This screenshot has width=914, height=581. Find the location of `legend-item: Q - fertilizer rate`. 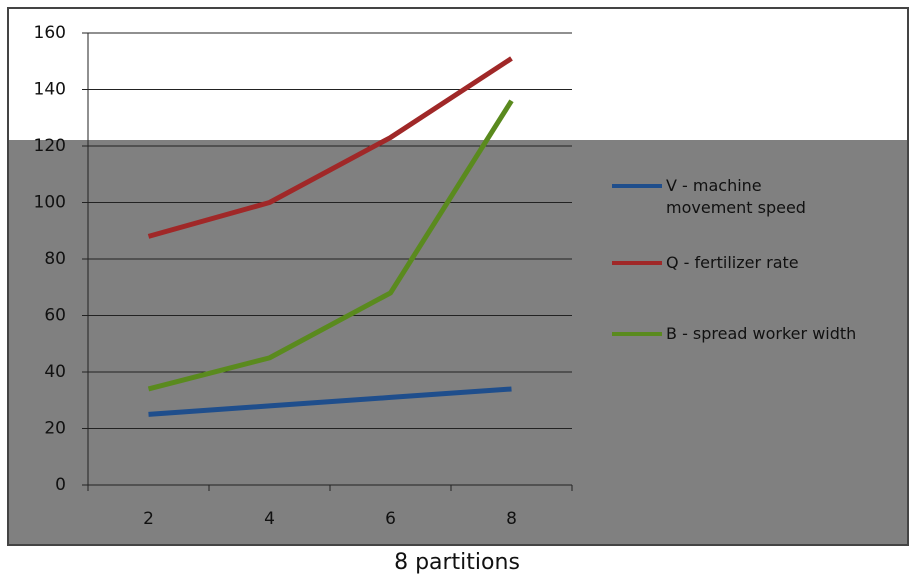

legend-item: Q - fertilizer rate is located at coordinates (754, 263).